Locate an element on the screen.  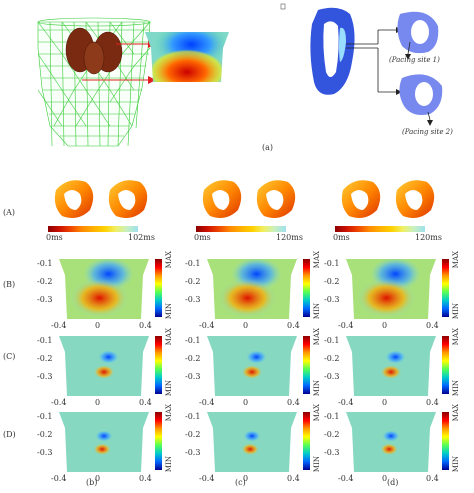
heart-slice-diagram is located at coordinates (361, 64).